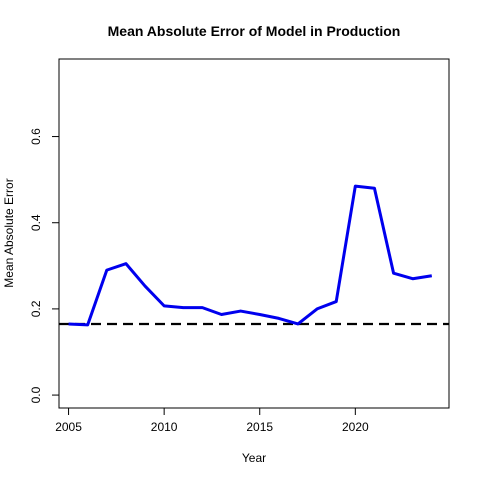  I want to click on y-axis-label: Mean Absolute Error, so click(9, 232).